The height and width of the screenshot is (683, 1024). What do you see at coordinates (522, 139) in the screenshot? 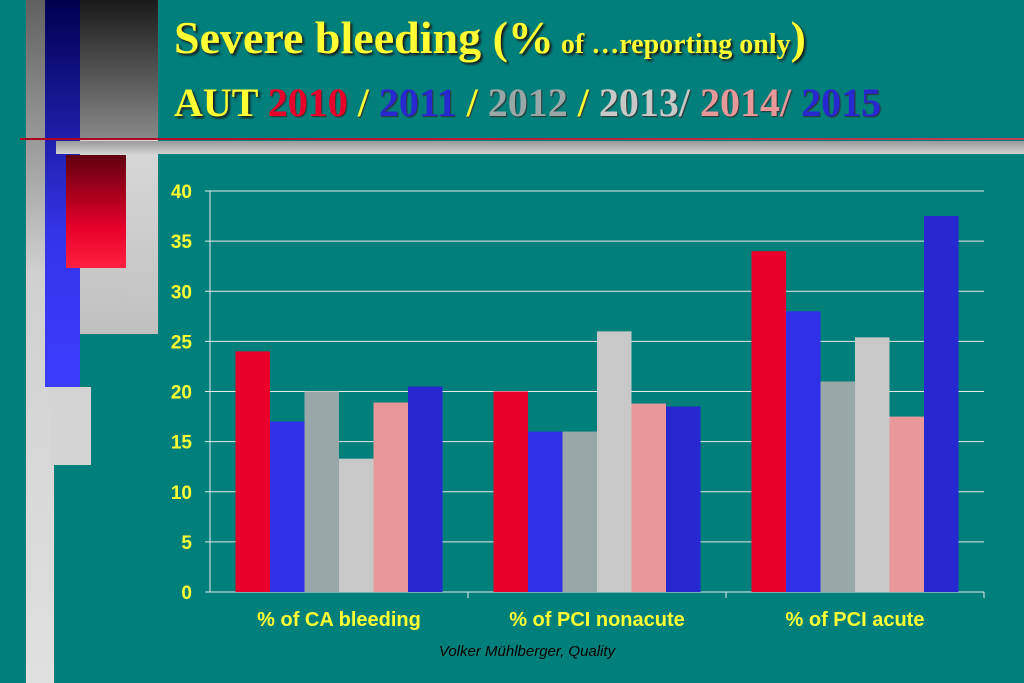
I see `deco-title-underline` at bounding box center [522, 139].